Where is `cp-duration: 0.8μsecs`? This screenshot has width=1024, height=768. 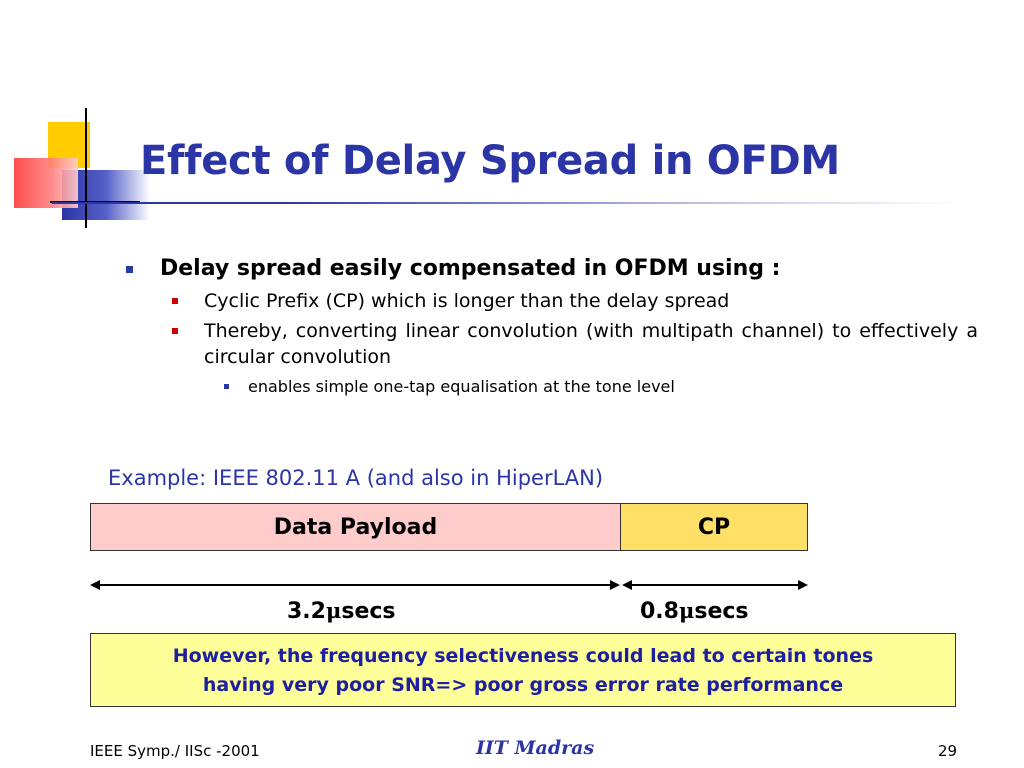 cp-duration: 0.8μsecs is located at coordinates (694, 611).